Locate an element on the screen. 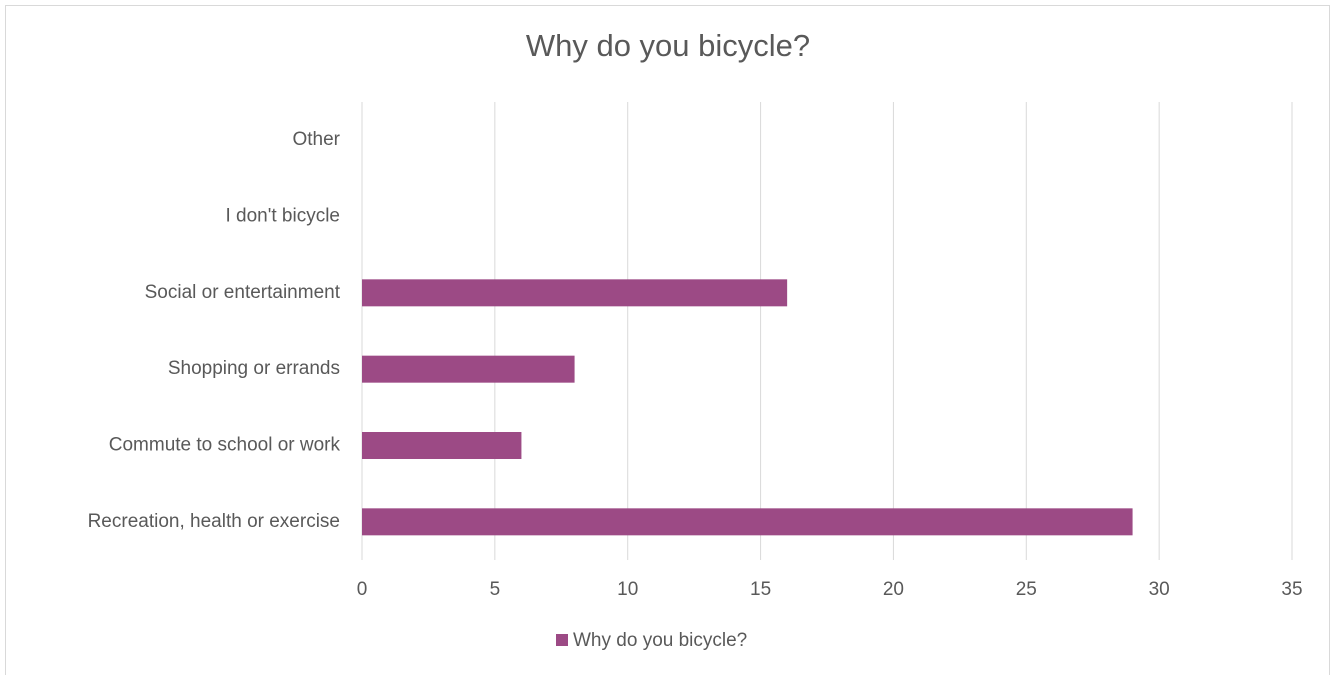 Image resolution: width=1335 pixels, height=675 pixels. legend-label: Why do you bicycle? is located at coordinates (660, 640).